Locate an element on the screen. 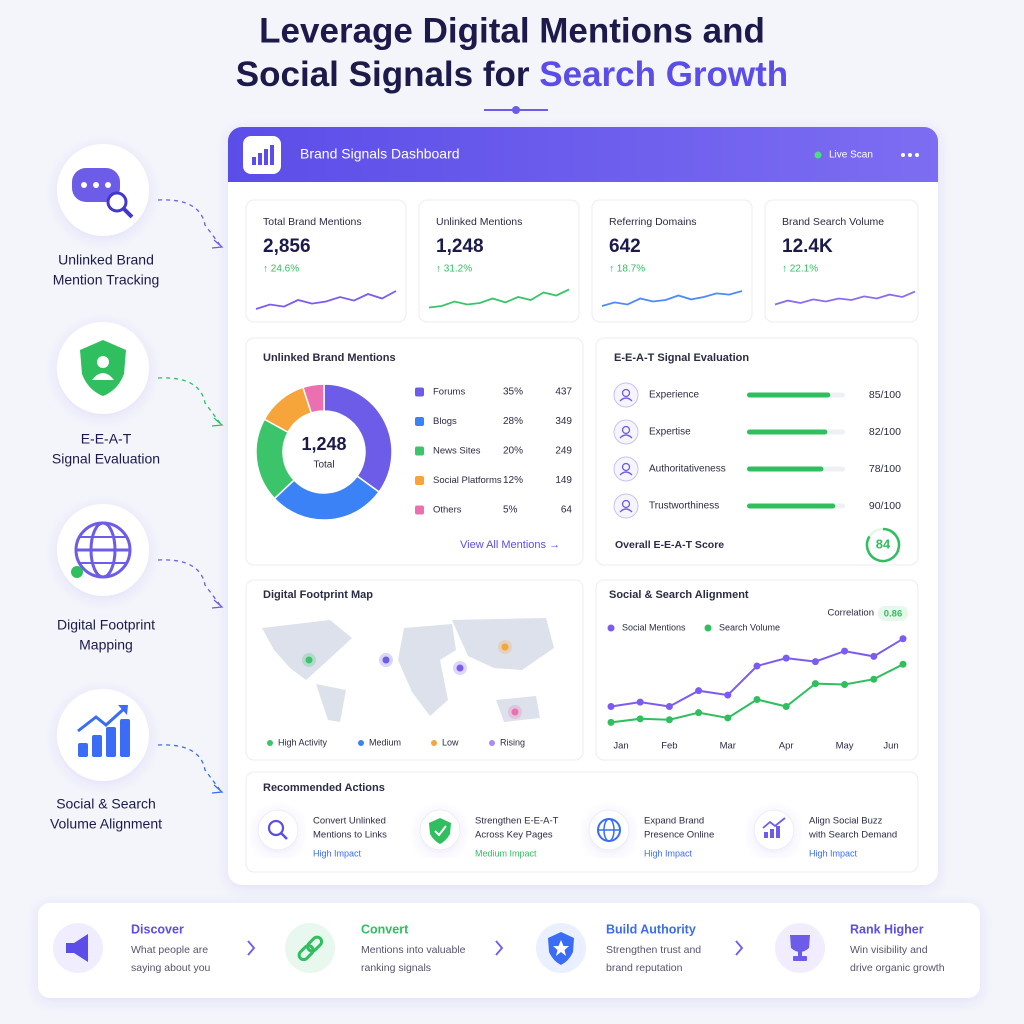 This screenshot has height=1024, width=1024. icon-trophy-base is located at coordinates (800, 958).